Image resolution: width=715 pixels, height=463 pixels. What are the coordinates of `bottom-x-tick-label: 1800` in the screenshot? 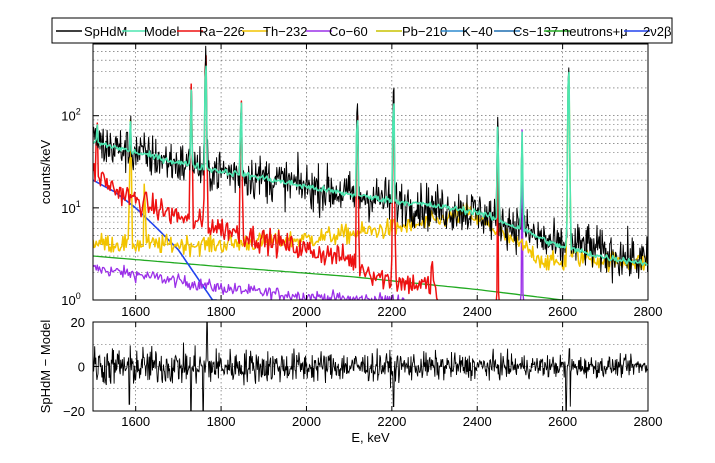 It's located at (221, 421).